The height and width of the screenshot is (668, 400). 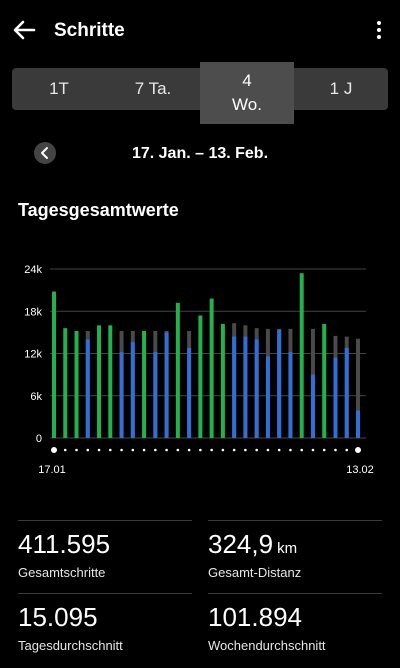 I want to click on tab-7-days: 7 Ta., so click(x=153, y=88).